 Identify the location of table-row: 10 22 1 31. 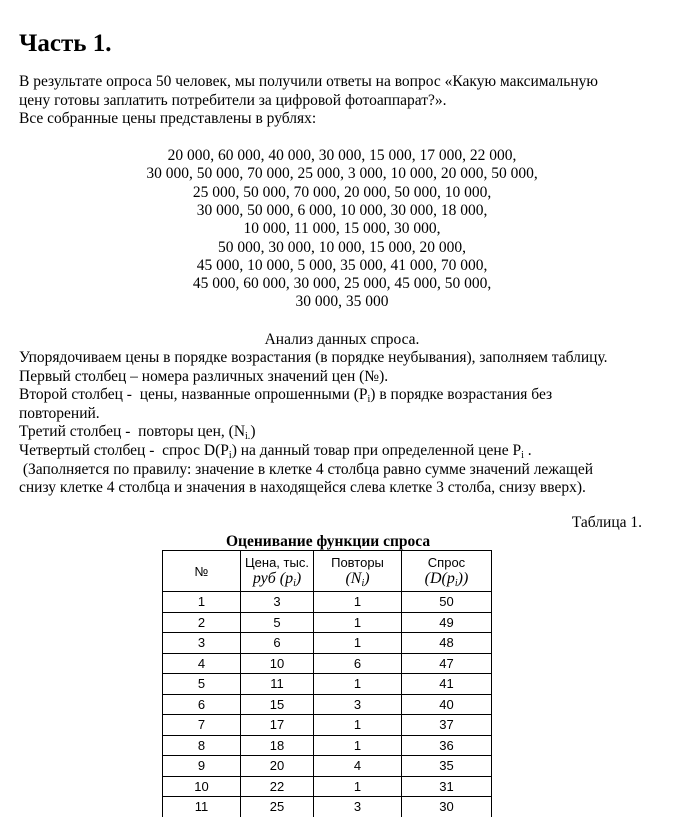
(327, 786).